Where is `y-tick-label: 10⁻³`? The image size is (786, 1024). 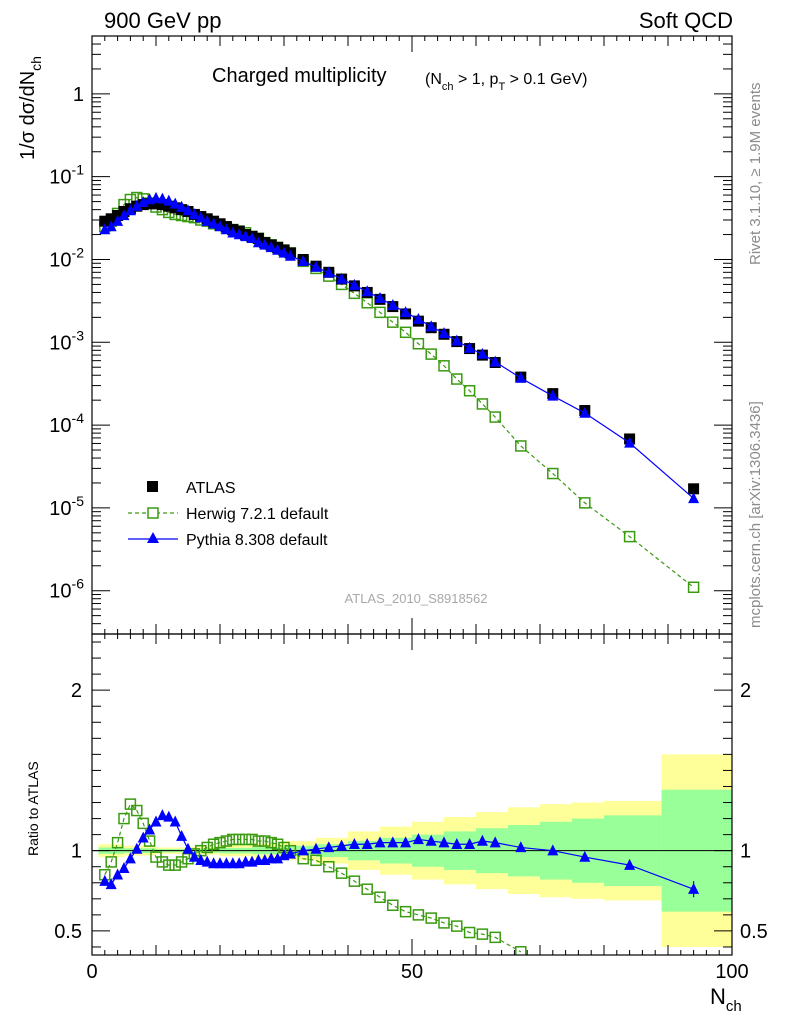
y-tick-label: 10⁻³ is located at coordinates (66, 340).